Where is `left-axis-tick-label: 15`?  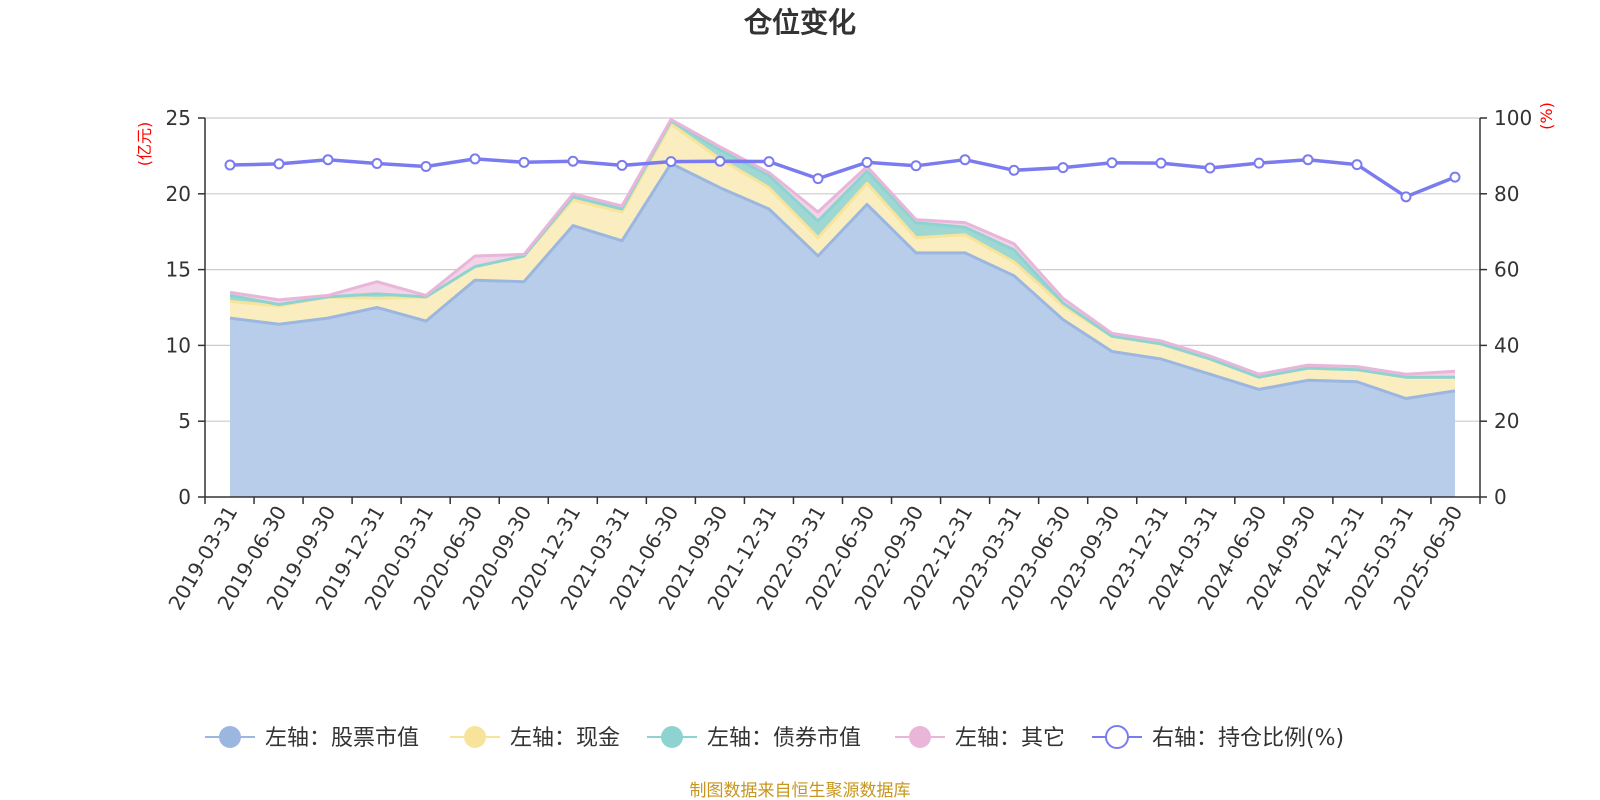
left-axis-tick-label: 15 is located at coordinates (178, 270).